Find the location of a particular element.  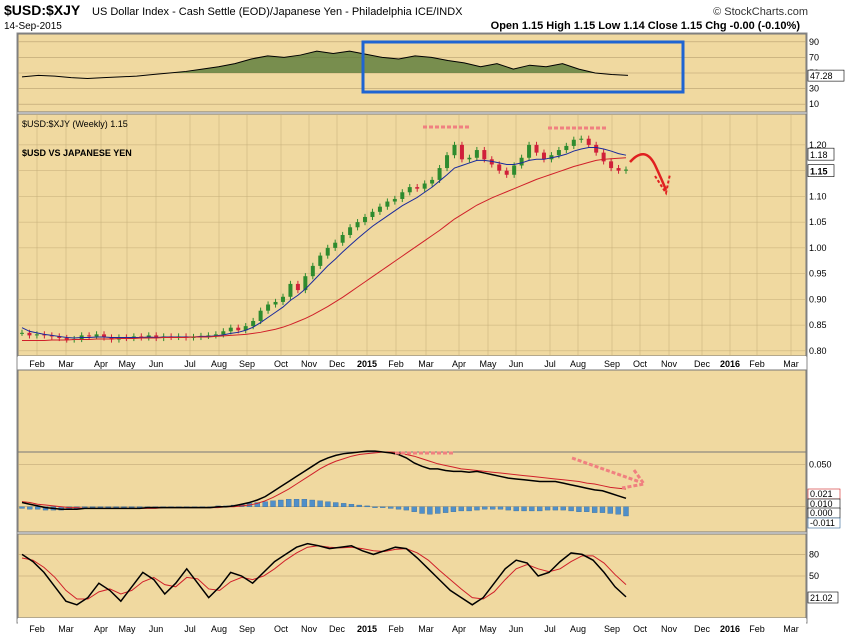

price-x-label: 2015 is located at coordinates (367, 364).